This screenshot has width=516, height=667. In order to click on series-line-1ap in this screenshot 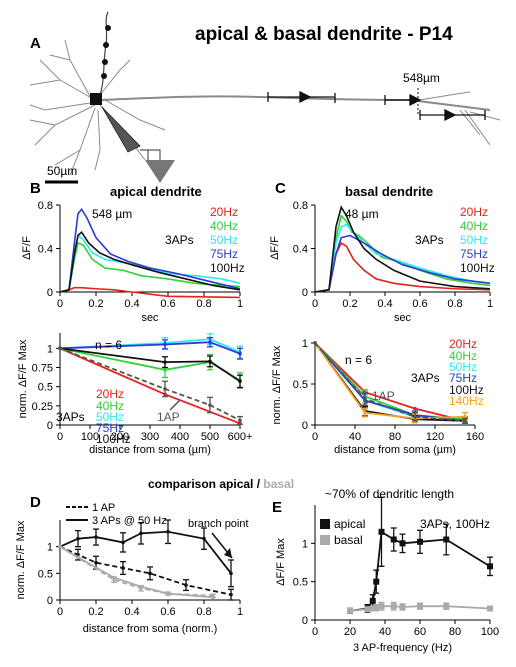, I will do `click(150, 384)`.